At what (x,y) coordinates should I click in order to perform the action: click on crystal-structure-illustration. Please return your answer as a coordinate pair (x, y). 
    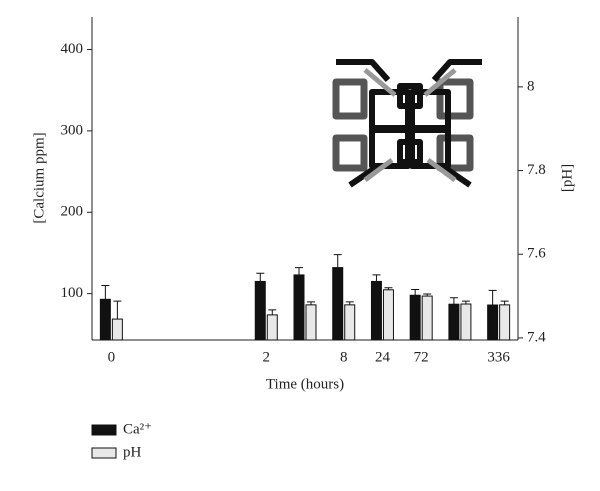
    Looking at the image, I should click on (425, 124).